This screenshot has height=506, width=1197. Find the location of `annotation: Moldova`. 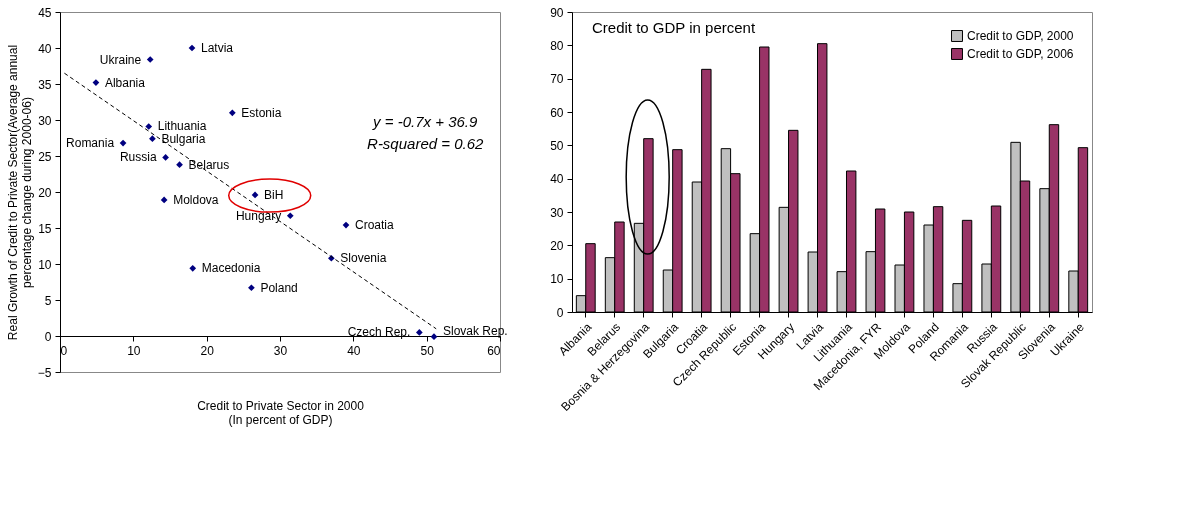

annotation: Moldova is located at coordinates (196, 199).